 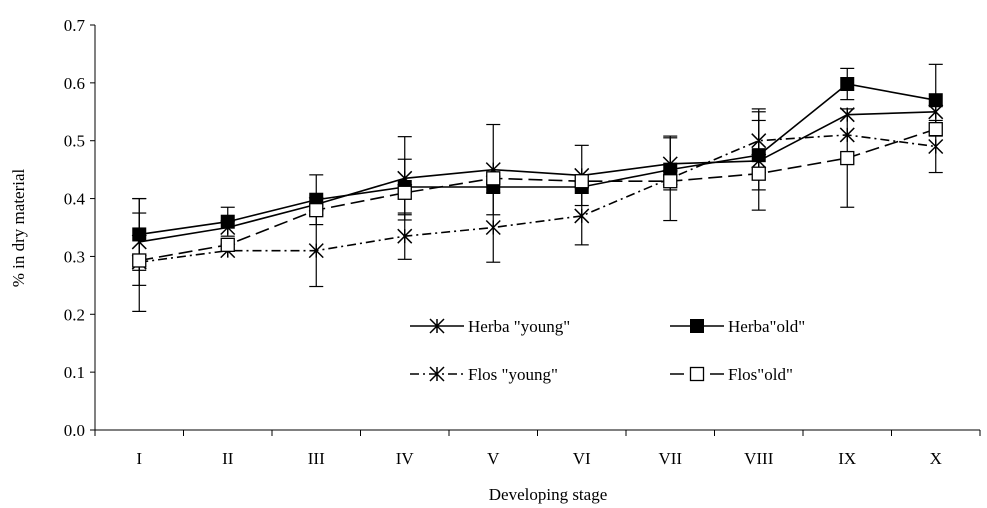 I want to click on legend-label: Flos "young", so click(x=513, y=374).